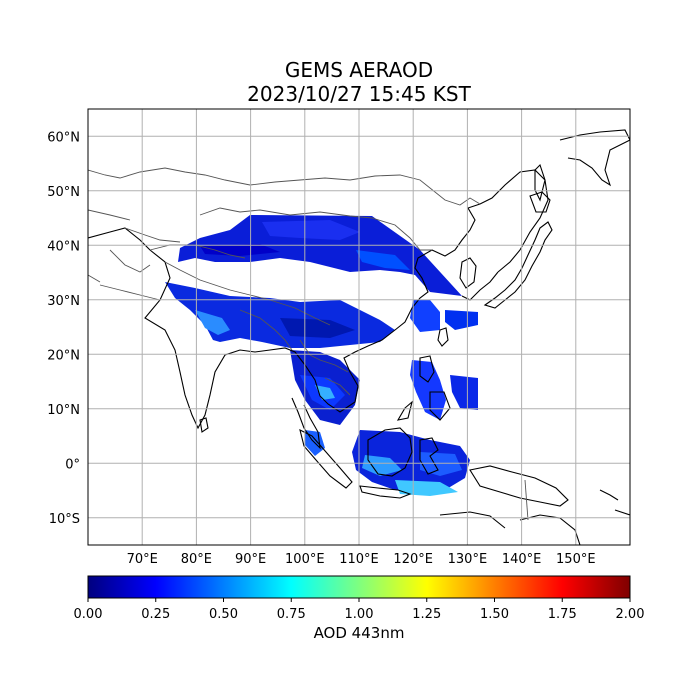 The image size is (700, 700). I want to click on colorbar-tick-label: 1.00, so click(359, 614).